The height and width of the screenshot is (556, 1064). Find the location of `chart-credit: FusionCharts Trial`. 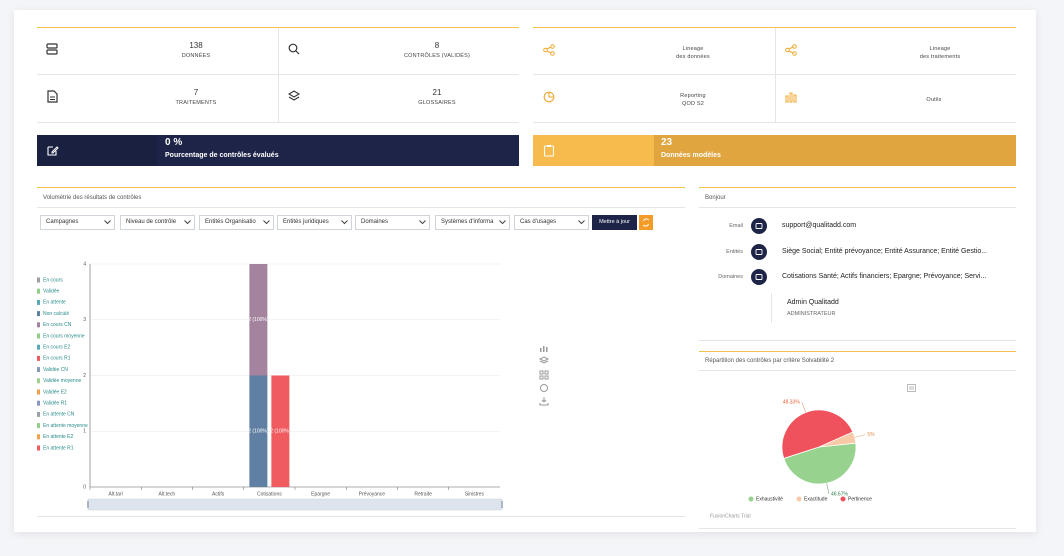

chart-credit: FusionCharts Trial is located at coordinates (730, 516).